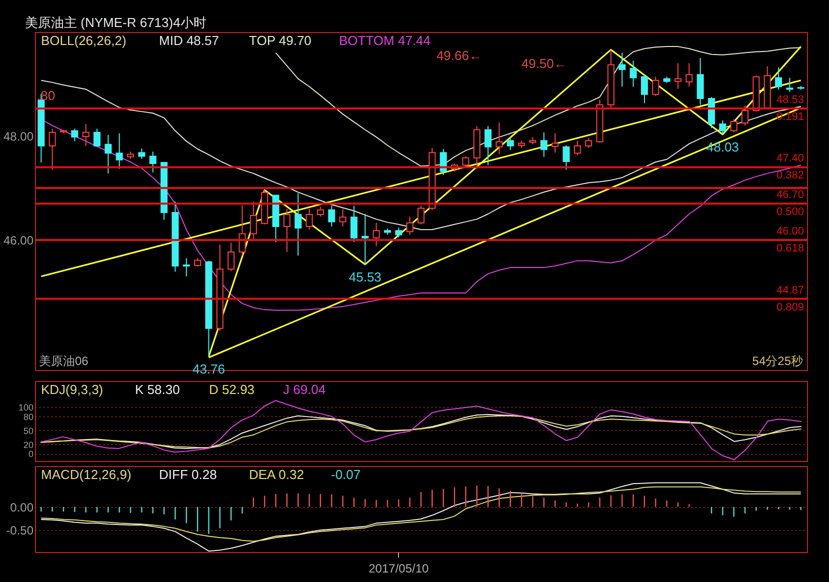  What do you see at coordinates (18, 241) in the screenshot?
I see `y-tick-label: 46.00` at bounding box center [18, 241].